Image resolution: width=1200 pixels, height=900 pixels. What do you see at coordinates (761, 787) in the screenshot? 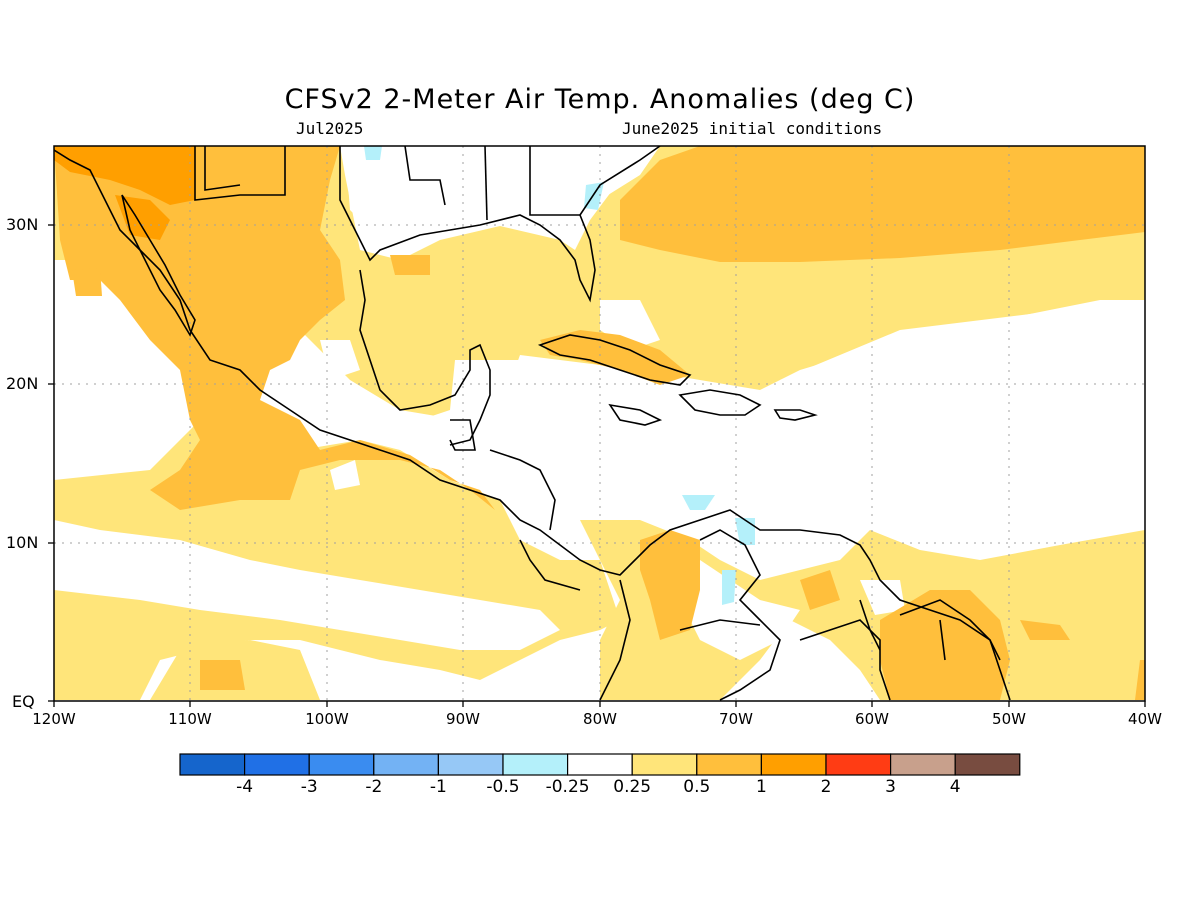
I see `colorbar-tick-label: 1` at bounding box center [761, 787].